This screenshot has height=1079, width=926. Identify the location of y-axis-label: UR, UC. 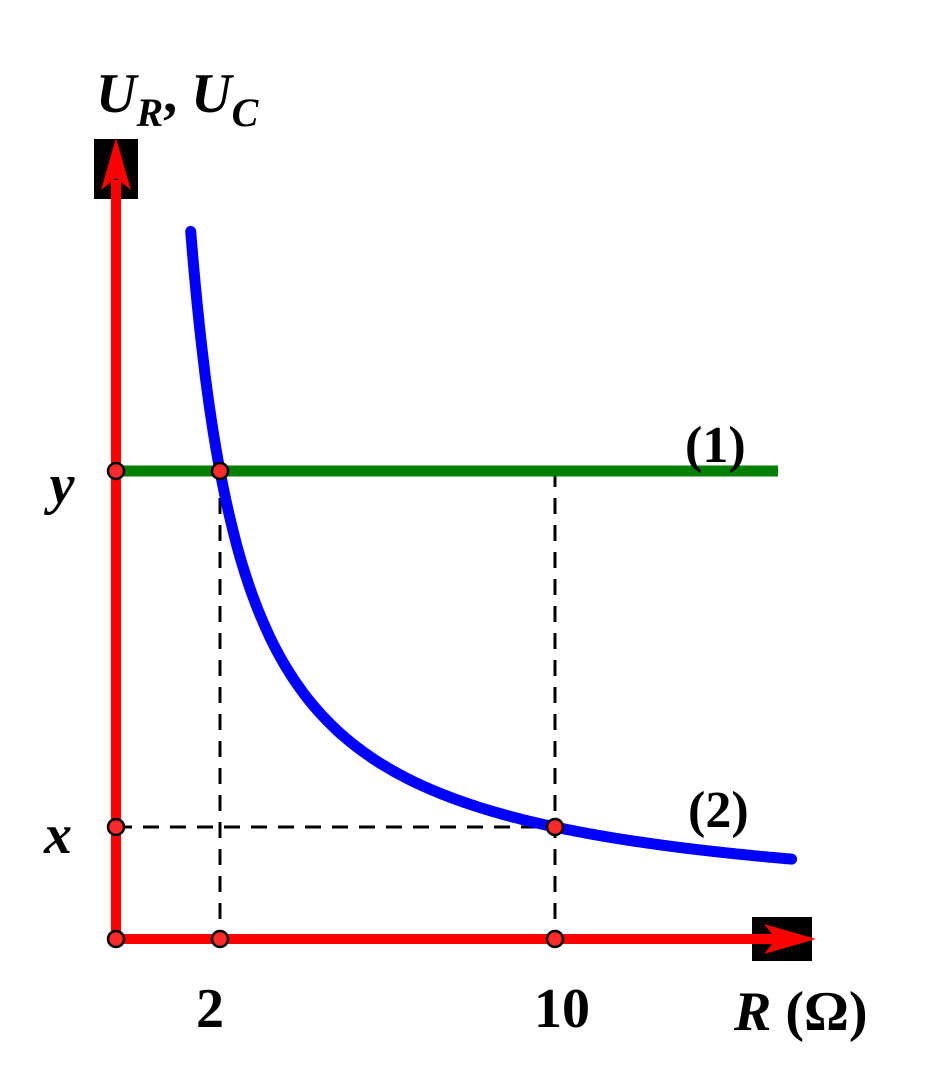
(178, 99).